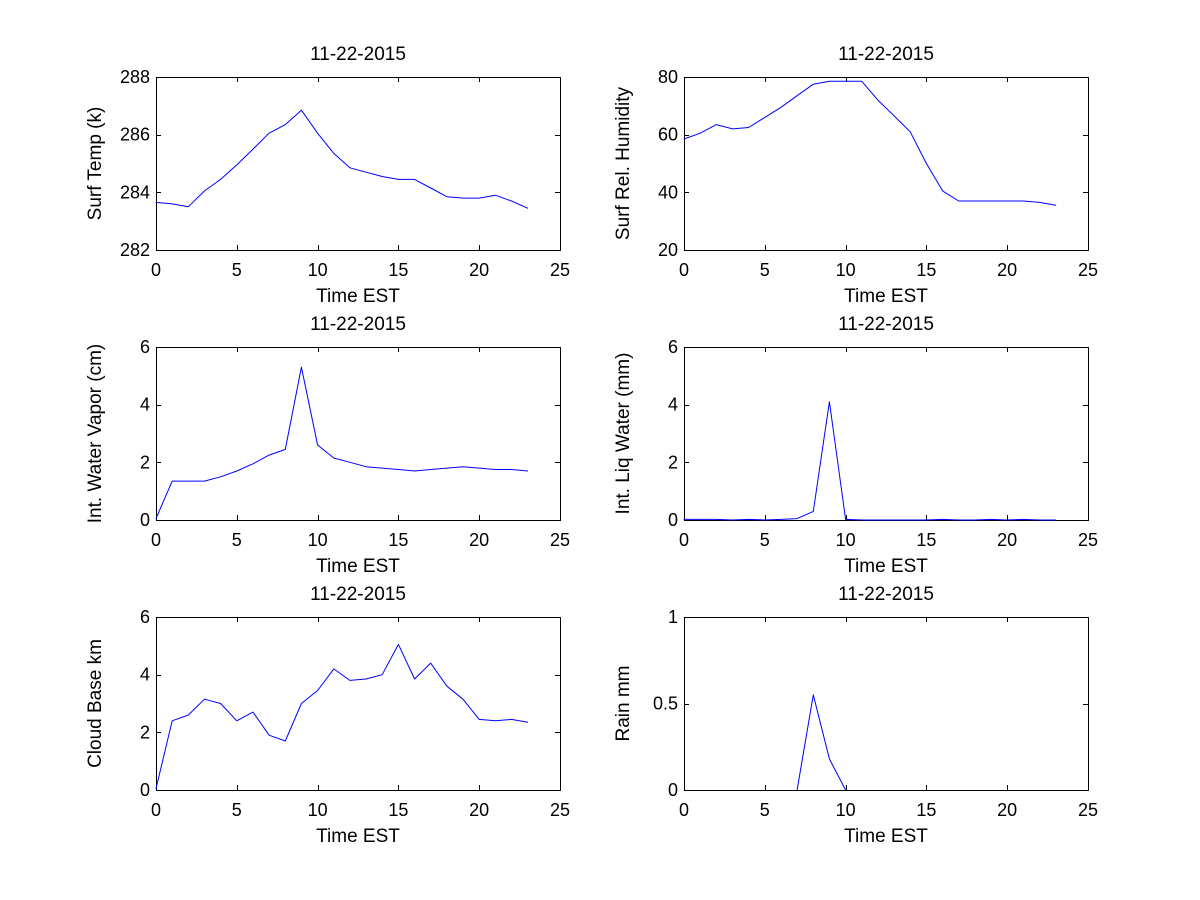 The height and width of the screenshot is (900, 1200). Describe the element at coordinates (926, 270) in the screenshot. I see `chart-2-xtick-label: 15` at that location.